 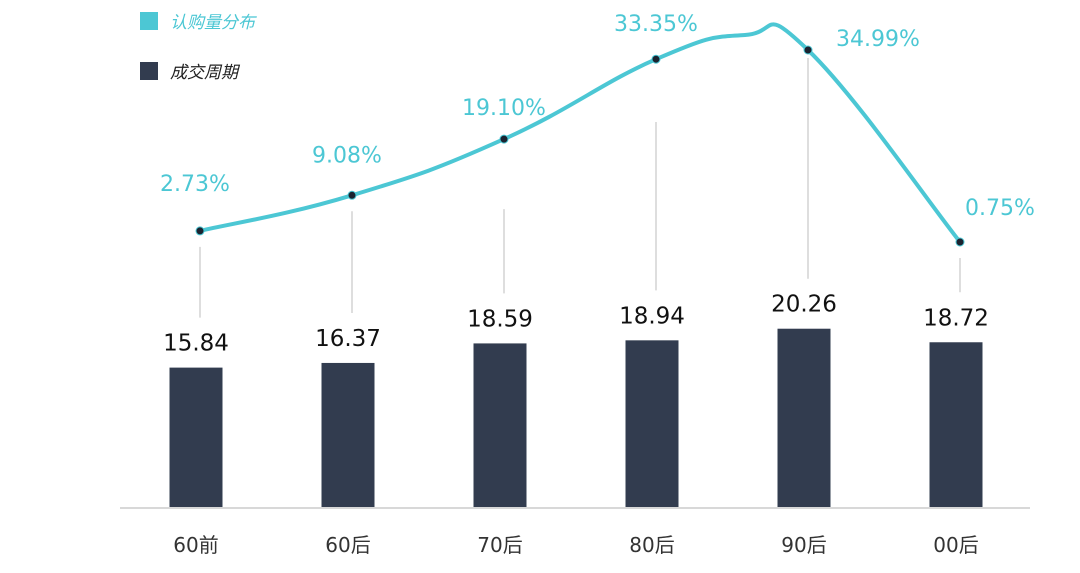 I want to click on legend-label-bar: 成交周期, so click(x=204, y=73).